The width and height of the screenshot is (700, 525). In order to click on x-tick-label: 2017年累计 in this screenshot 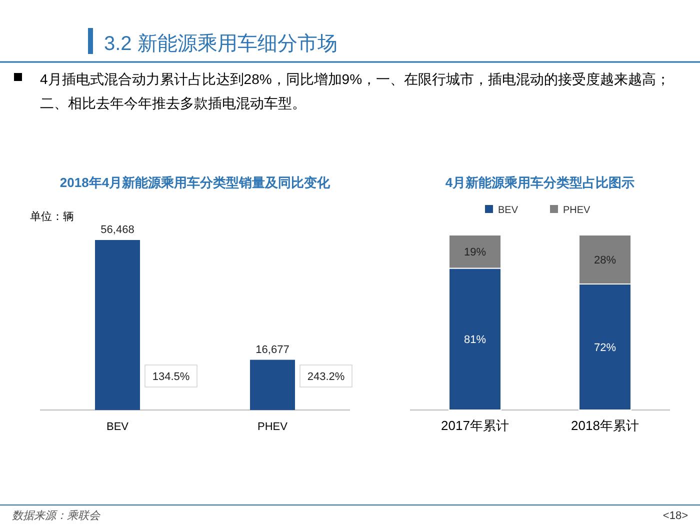, I will do `click(475, 425)`.